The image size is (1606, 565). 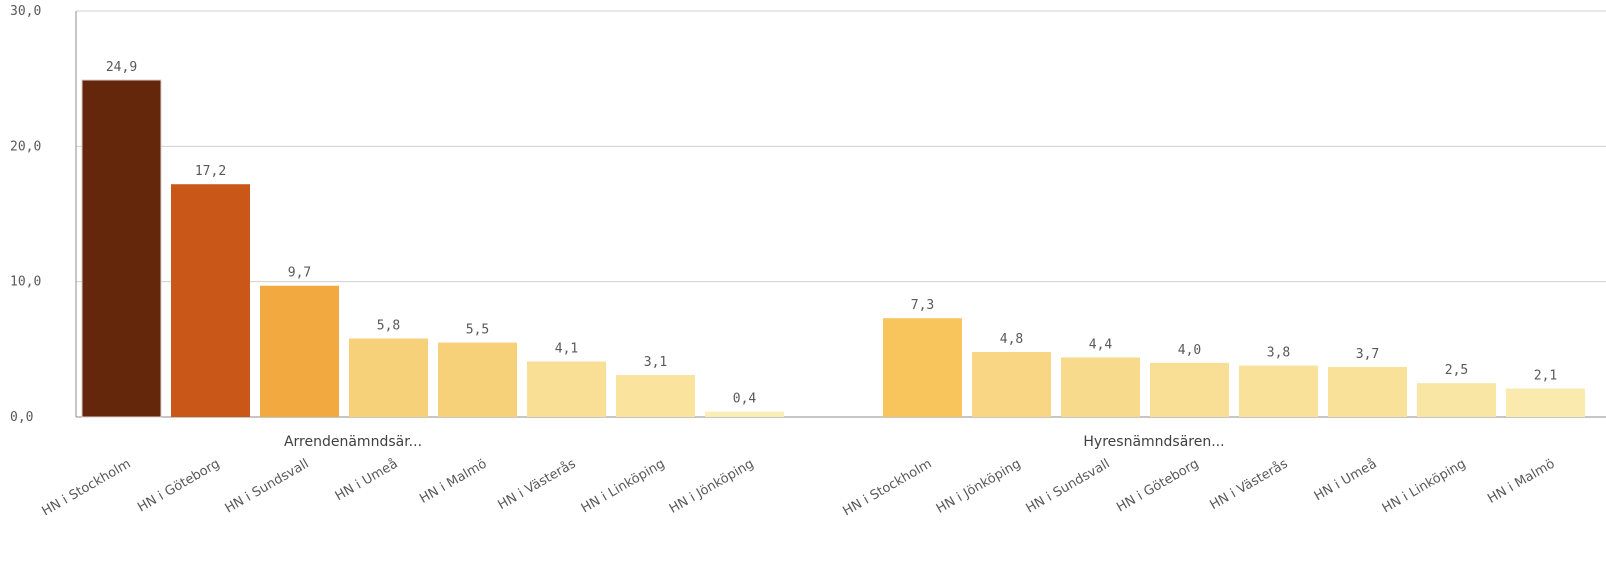 What do you see at coordinates (566, 349) in the screenshot?
I see `bar-value-label: 4,1` at bounding box center [566, 349].